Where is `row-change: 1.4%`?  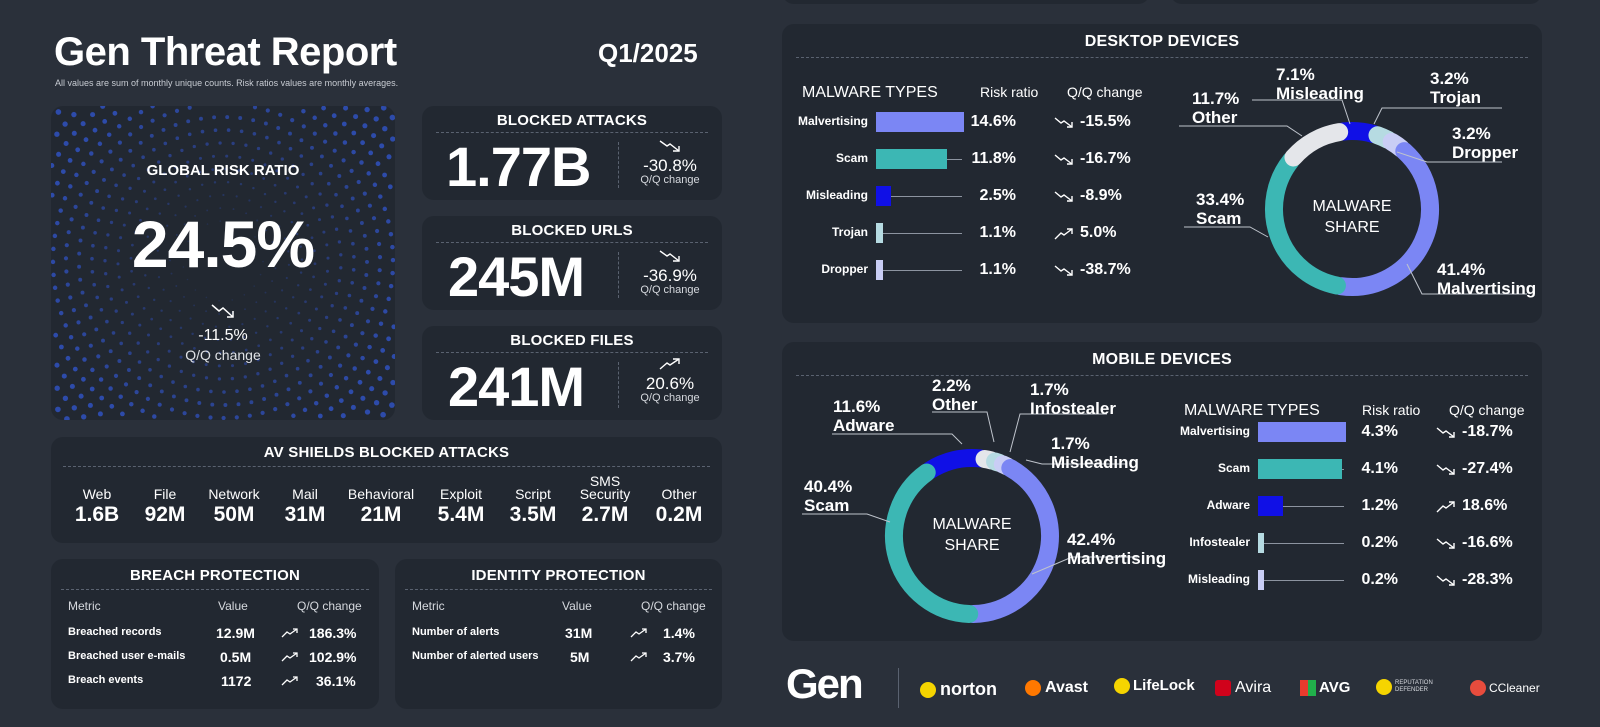 row-change: 1.4% is located at coordinates (679, 633).